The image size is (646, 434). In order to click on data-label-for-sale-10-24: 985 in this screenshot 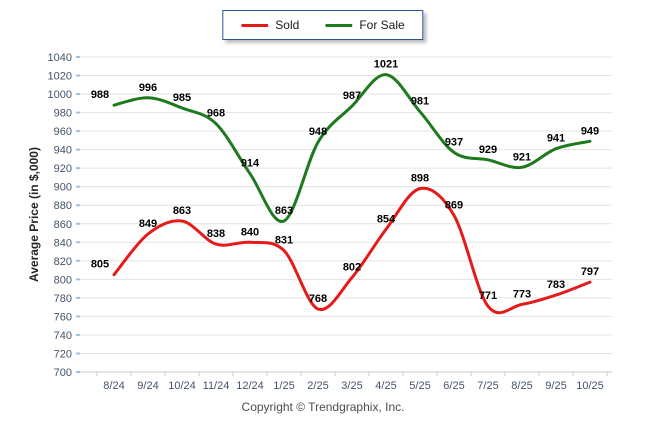, I will do `click(182, 98)`.